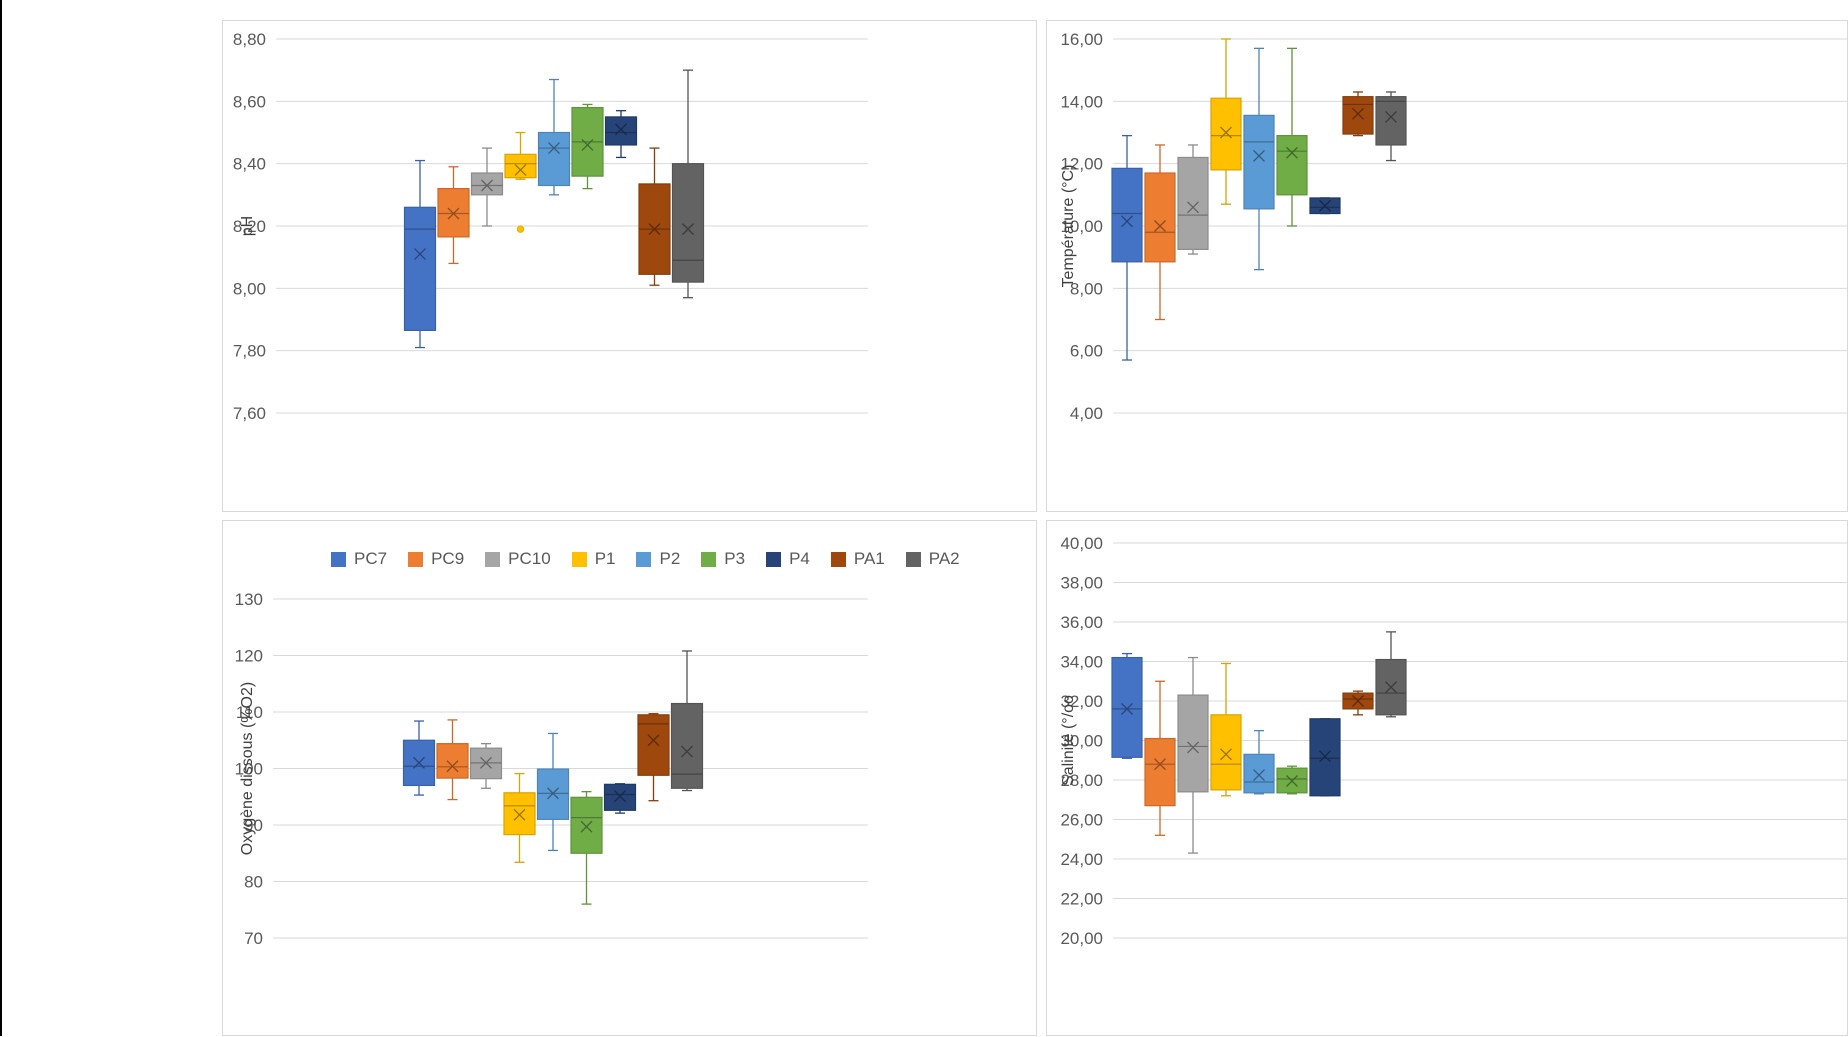 The image size is (1848, 1037). What do you see at coordinates (448, 558) in the screenshot?
I see `legend-label: PC9` at bounding box center [448, 558].